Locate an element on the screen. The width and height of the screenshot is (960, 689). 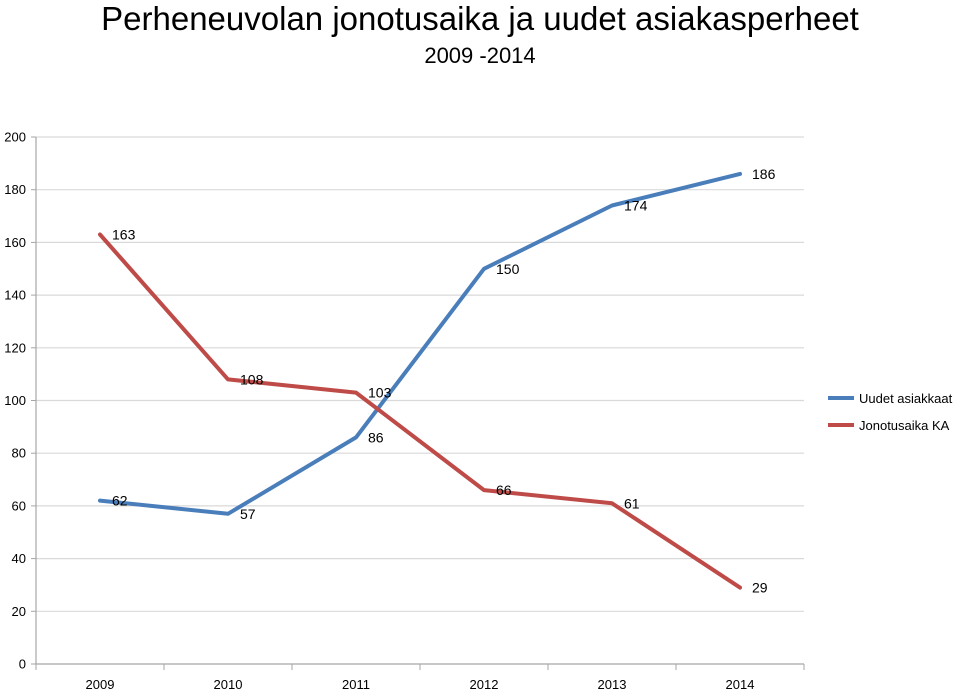
legend-label: Jonotusaika KA is located at coordinates (904, 425).